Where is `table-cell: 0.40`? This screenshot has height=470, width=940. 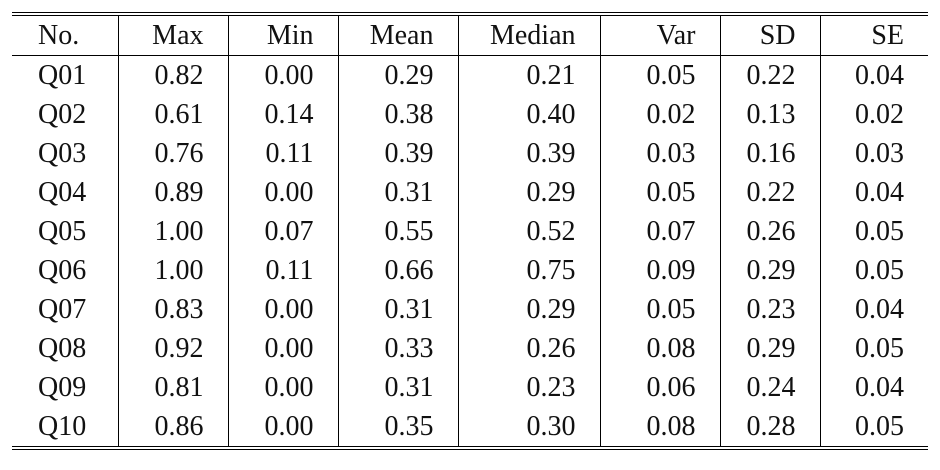
table-cell: 0.40 is located at coordinates (528, 114).